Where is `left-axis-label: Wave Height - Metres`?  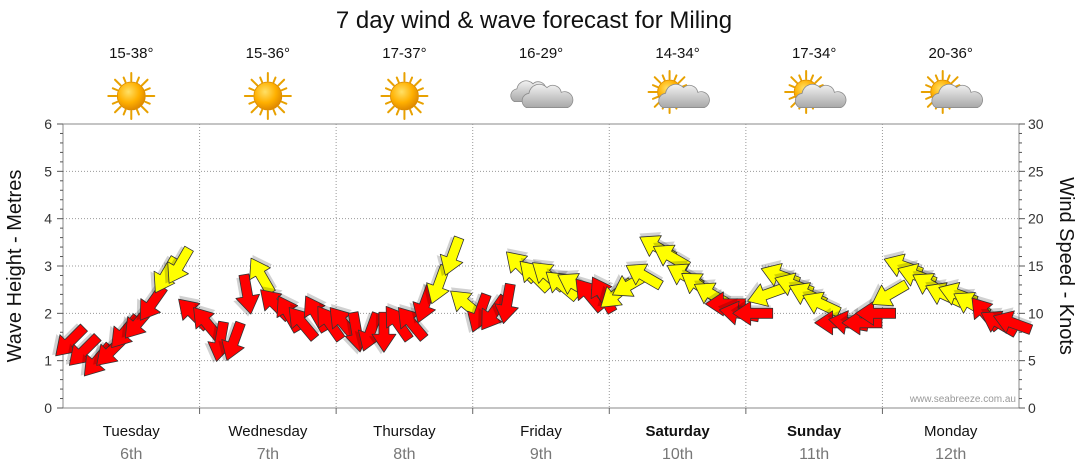 left-axis-label: Wave Height - Metres is located at coordinates (15, 266).